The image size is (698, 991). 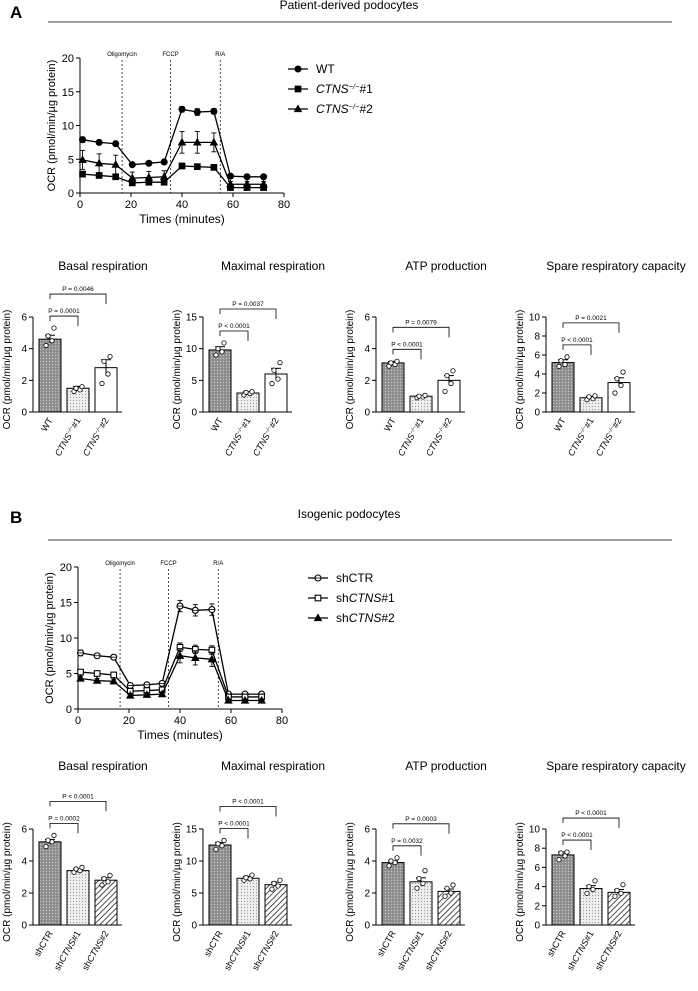 I want to click on bar-chart-title: Maximal respiration, so click(x=273, y=766).